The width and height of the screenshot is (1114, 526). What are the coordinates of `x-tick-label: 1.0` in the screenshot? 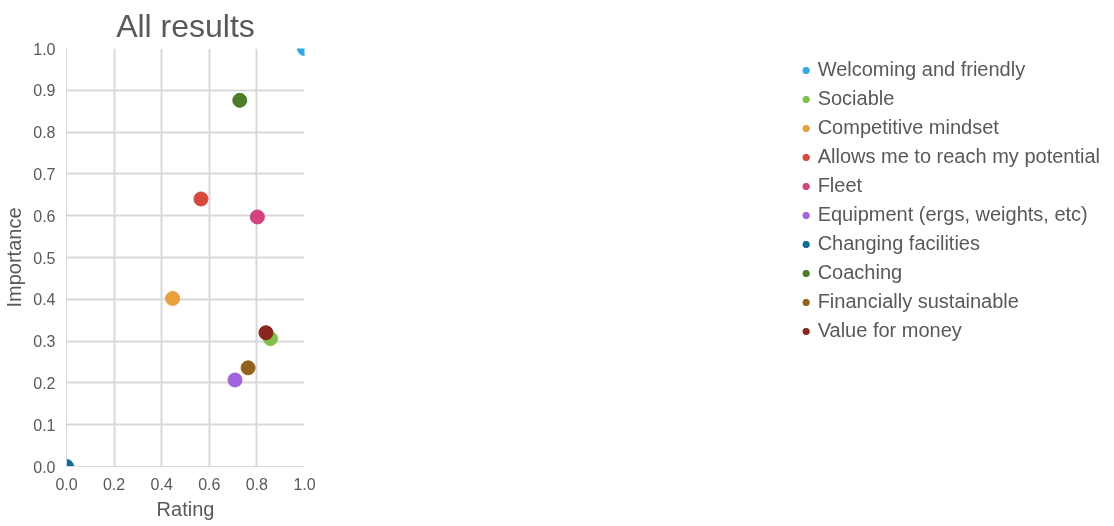 It's located at (304, 484).